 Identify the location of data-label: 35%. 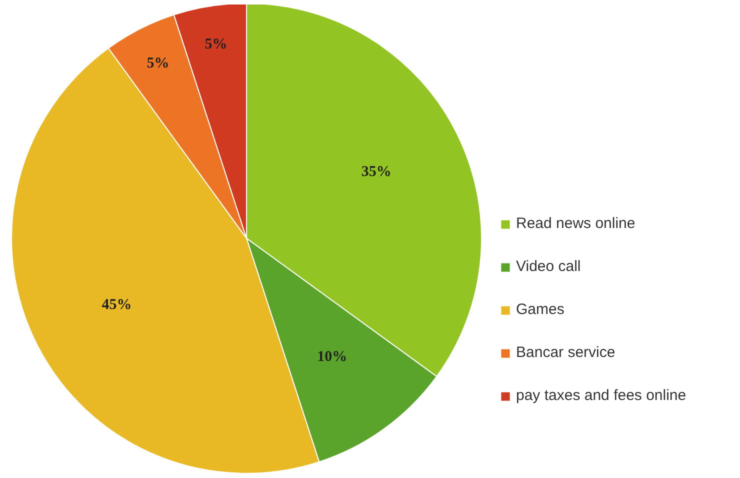
(376, 172).